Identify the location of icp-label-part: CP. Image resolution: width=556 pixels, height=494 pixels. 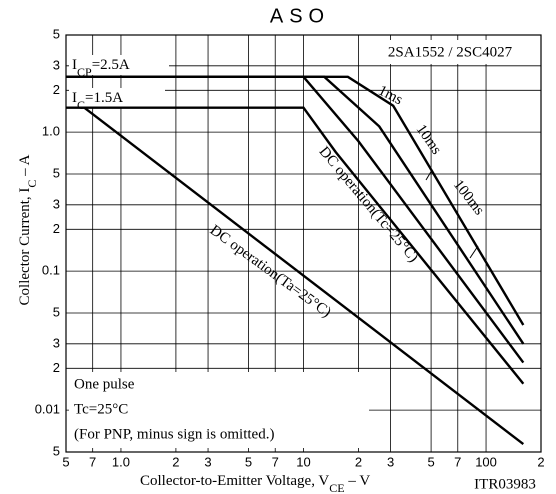
(84, 72).